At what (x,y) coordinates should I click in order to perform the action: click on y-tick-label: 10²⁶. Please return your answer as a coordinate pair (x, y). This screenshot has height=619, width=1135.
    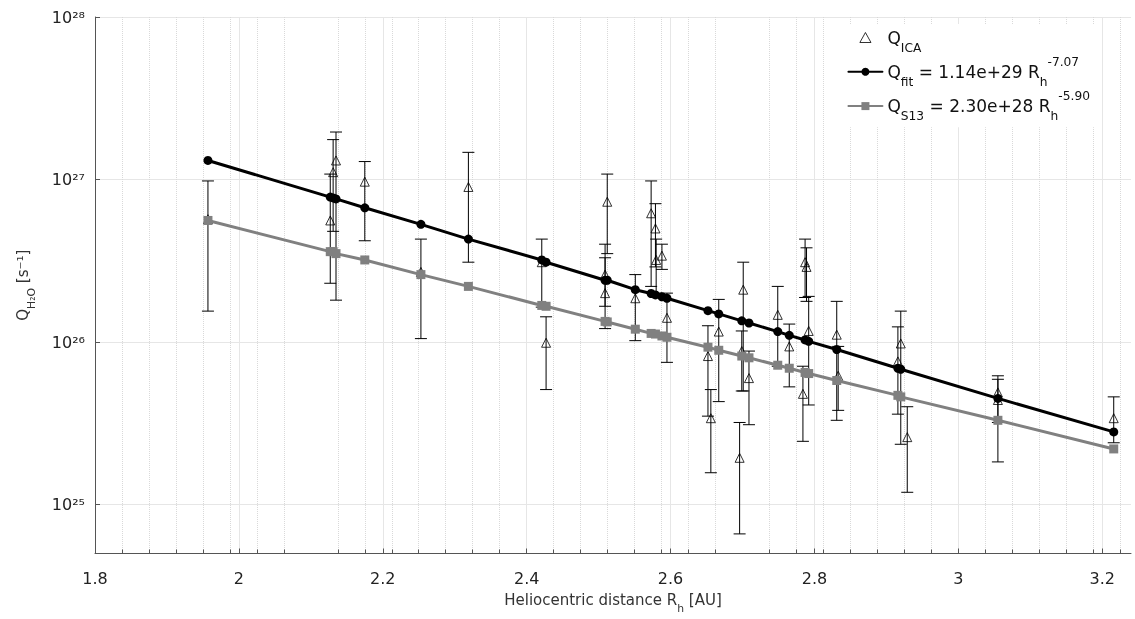
    Looking at the image, I should click on (68, 342).